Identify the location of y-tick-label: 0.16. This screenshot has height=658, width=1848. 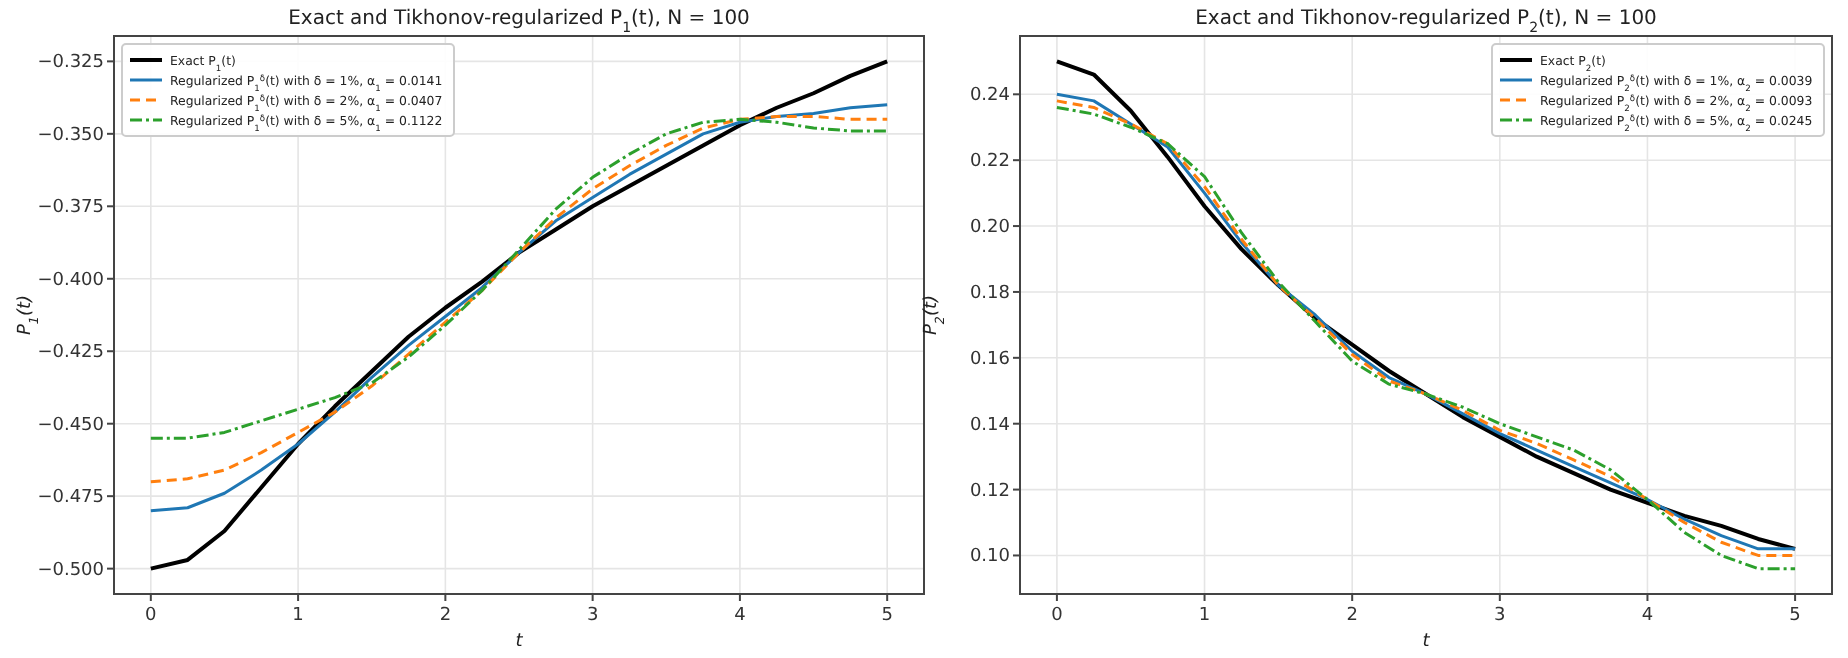
(990, 359).